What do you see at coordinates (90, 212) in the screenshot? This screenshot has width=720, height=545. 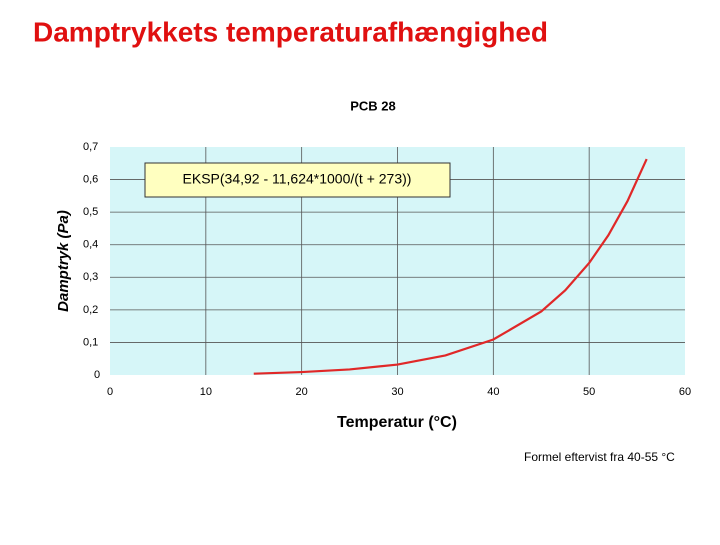 I see `y-tick-label: 0,5` at bounding box center [90, 212].